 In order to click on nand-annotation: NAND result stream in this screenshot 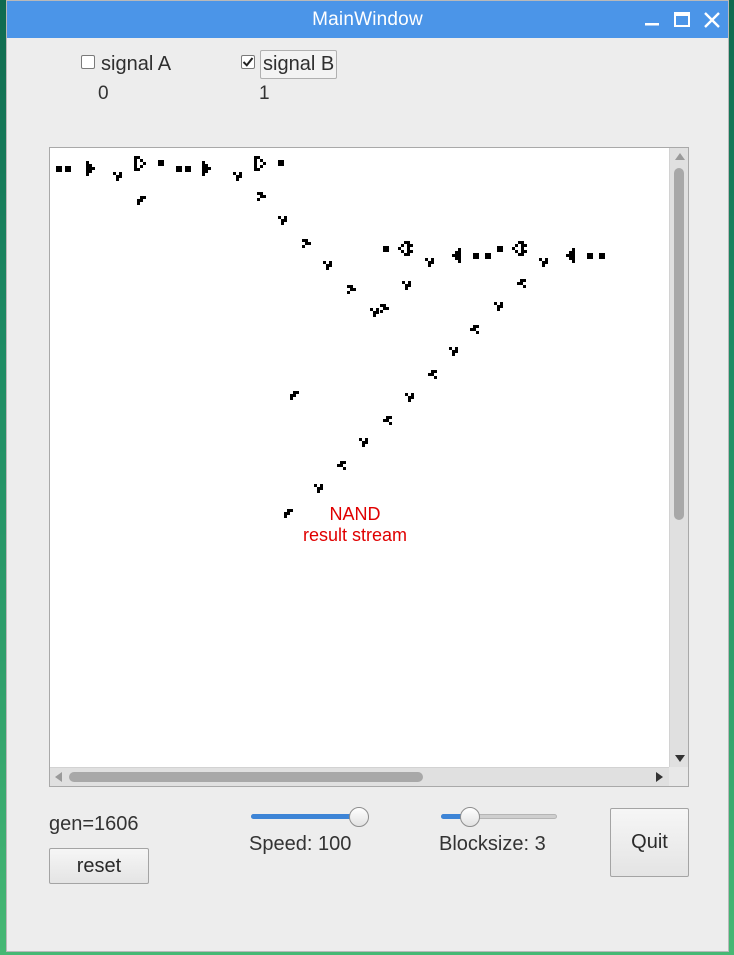, I will do `click(355, 525)`.